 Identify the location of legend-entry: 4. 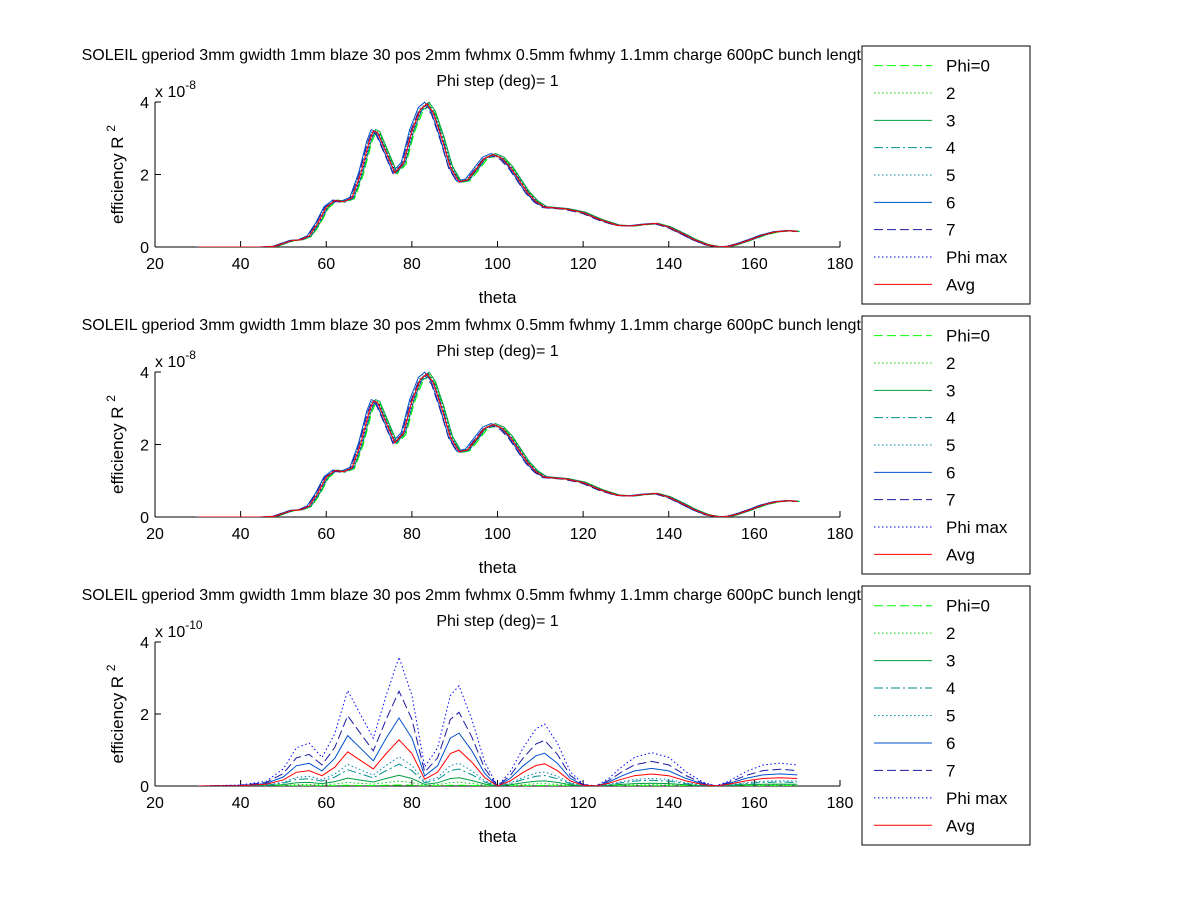
(950, 688).